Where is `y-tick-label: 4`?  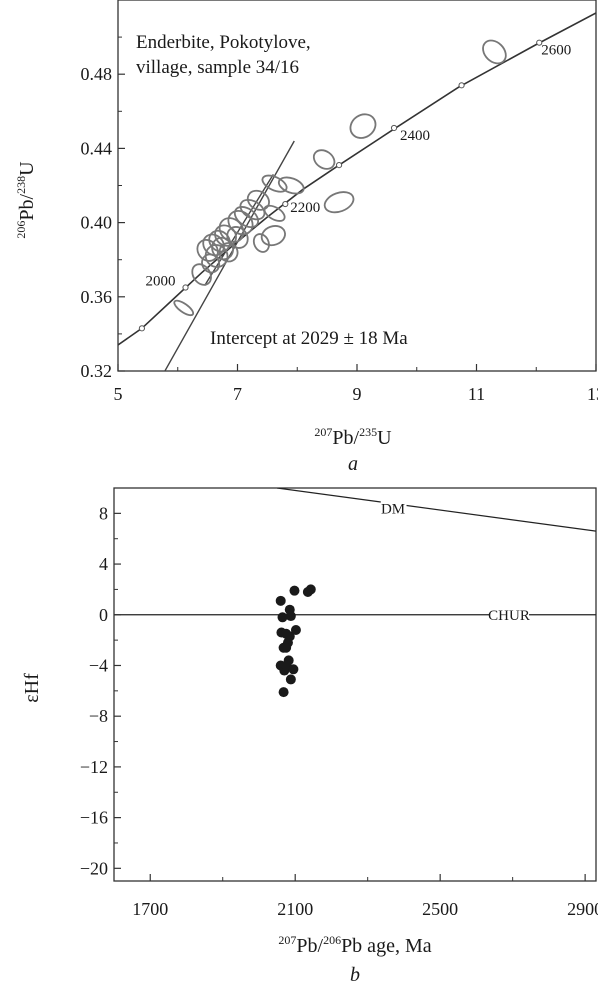
y-tick-label: 4 is located at coordinates (103, 564).